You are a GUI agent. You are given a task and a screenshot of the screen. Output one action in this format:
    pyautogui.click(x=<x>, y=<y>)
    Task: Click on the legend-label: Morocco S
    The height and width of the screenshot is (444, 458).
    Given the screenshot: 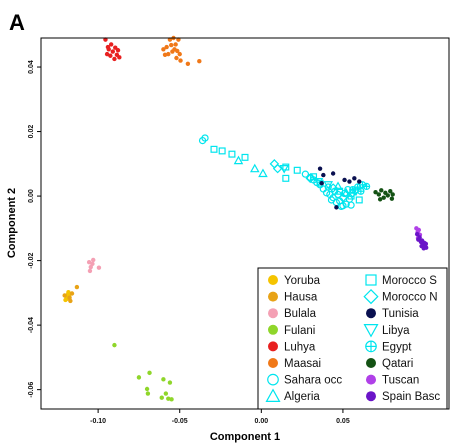 What is the action you would take?
    pyautogui.click(x=409, y=281)
    